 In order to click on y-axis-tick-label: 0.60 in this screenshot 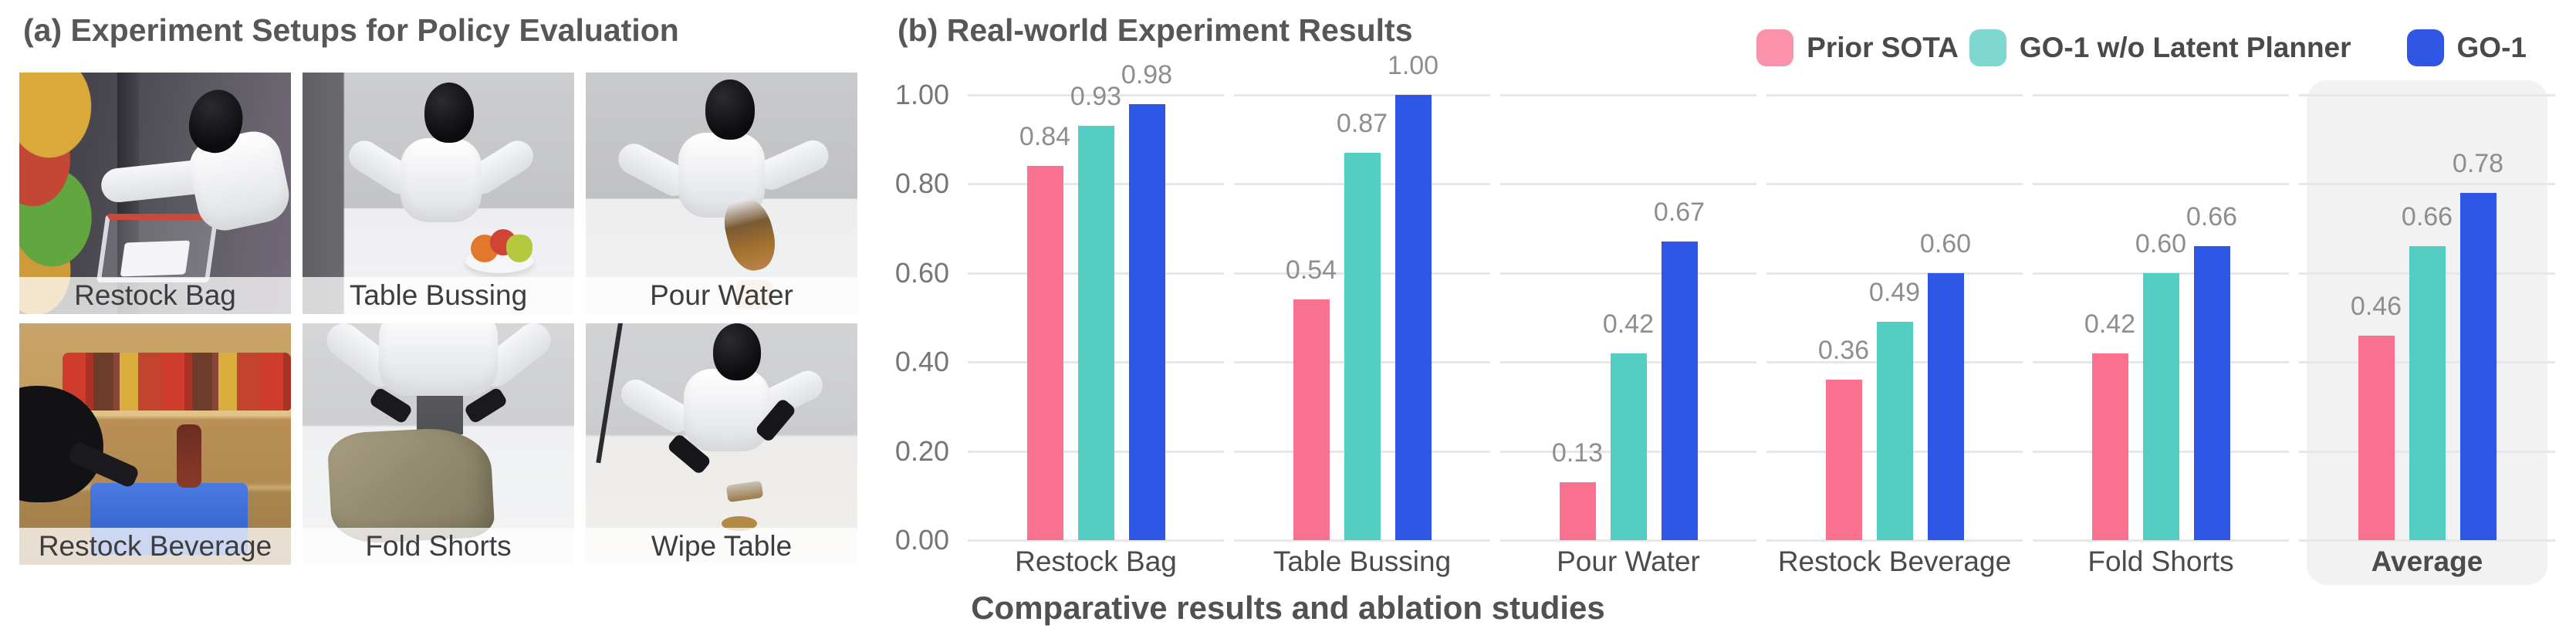, I will do `click(921, 273)`.